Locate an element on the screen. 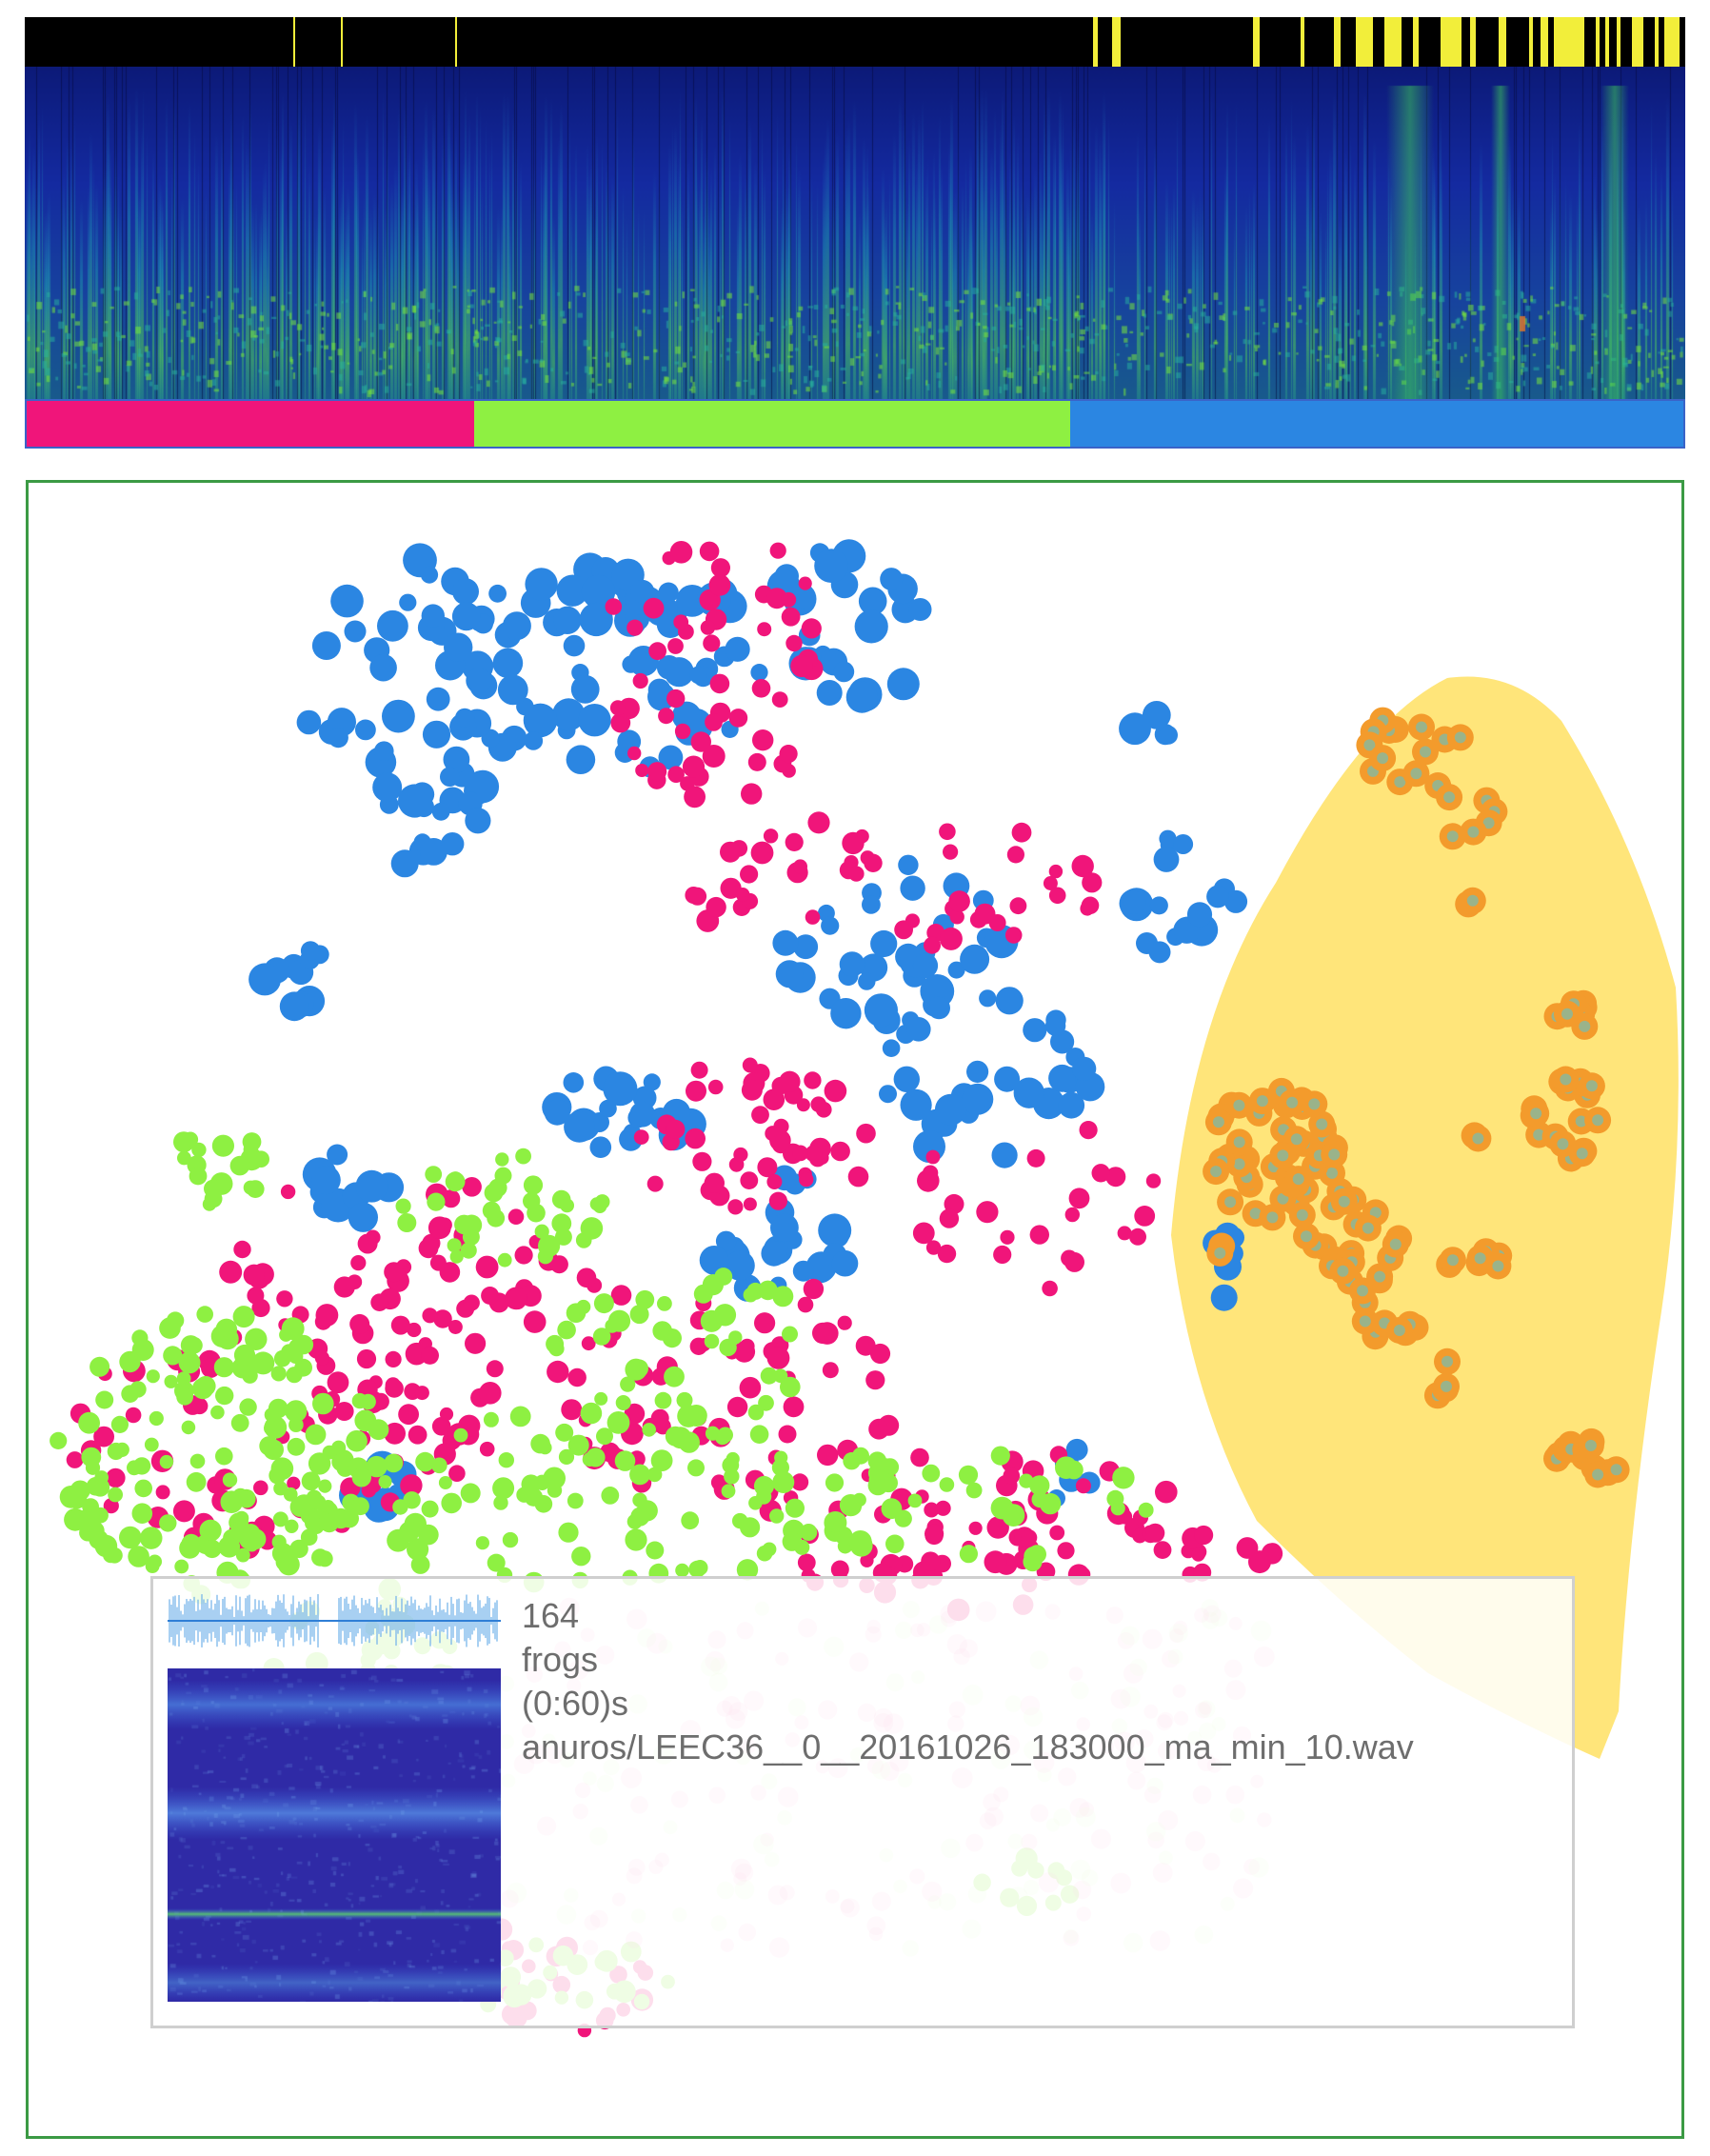 This screenshot has width=1710, height=2156. class-label-bar is located at coordinates (855, 424).